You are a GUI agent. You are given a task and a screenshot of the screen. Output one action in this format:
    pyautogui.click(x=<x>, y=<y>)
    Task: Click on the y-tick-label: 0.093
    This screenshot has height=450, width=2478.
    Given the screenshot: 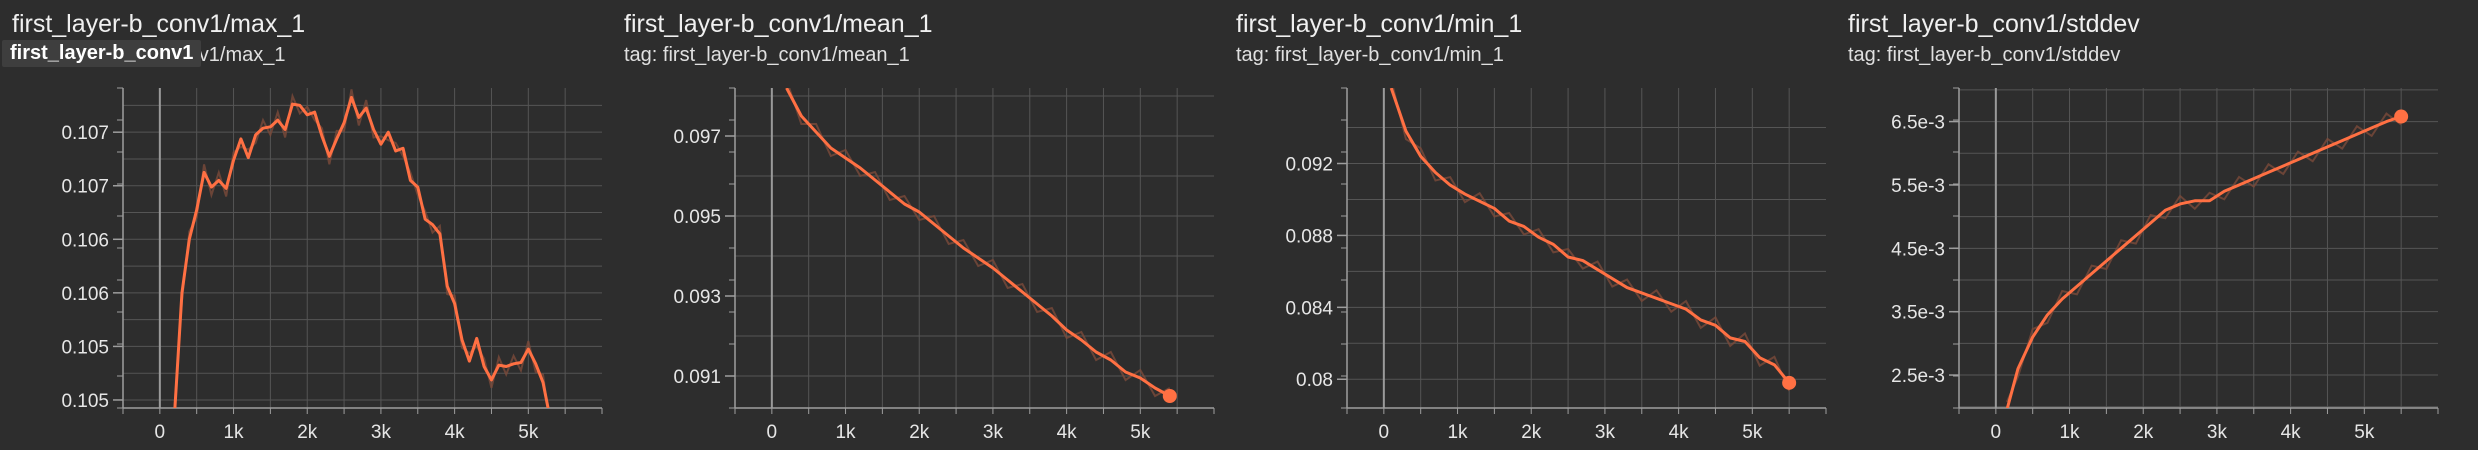 What is the action you would take?
    pyautogui.click(x=697, y=297)
    